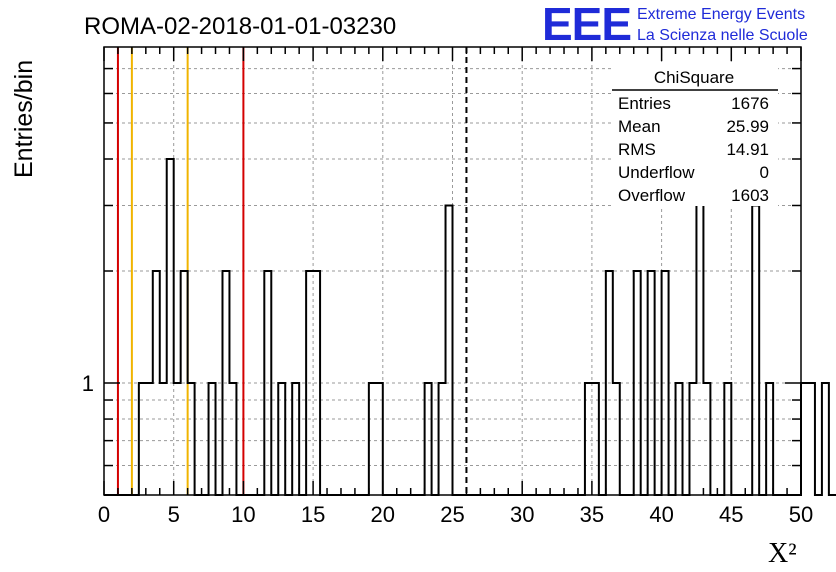 This screenshot has width=836, height=572. What do you see at coordinates (637, 149) in the screenshot?
I see `stats-label-rms: RMS` at bounding box center [637, 149].